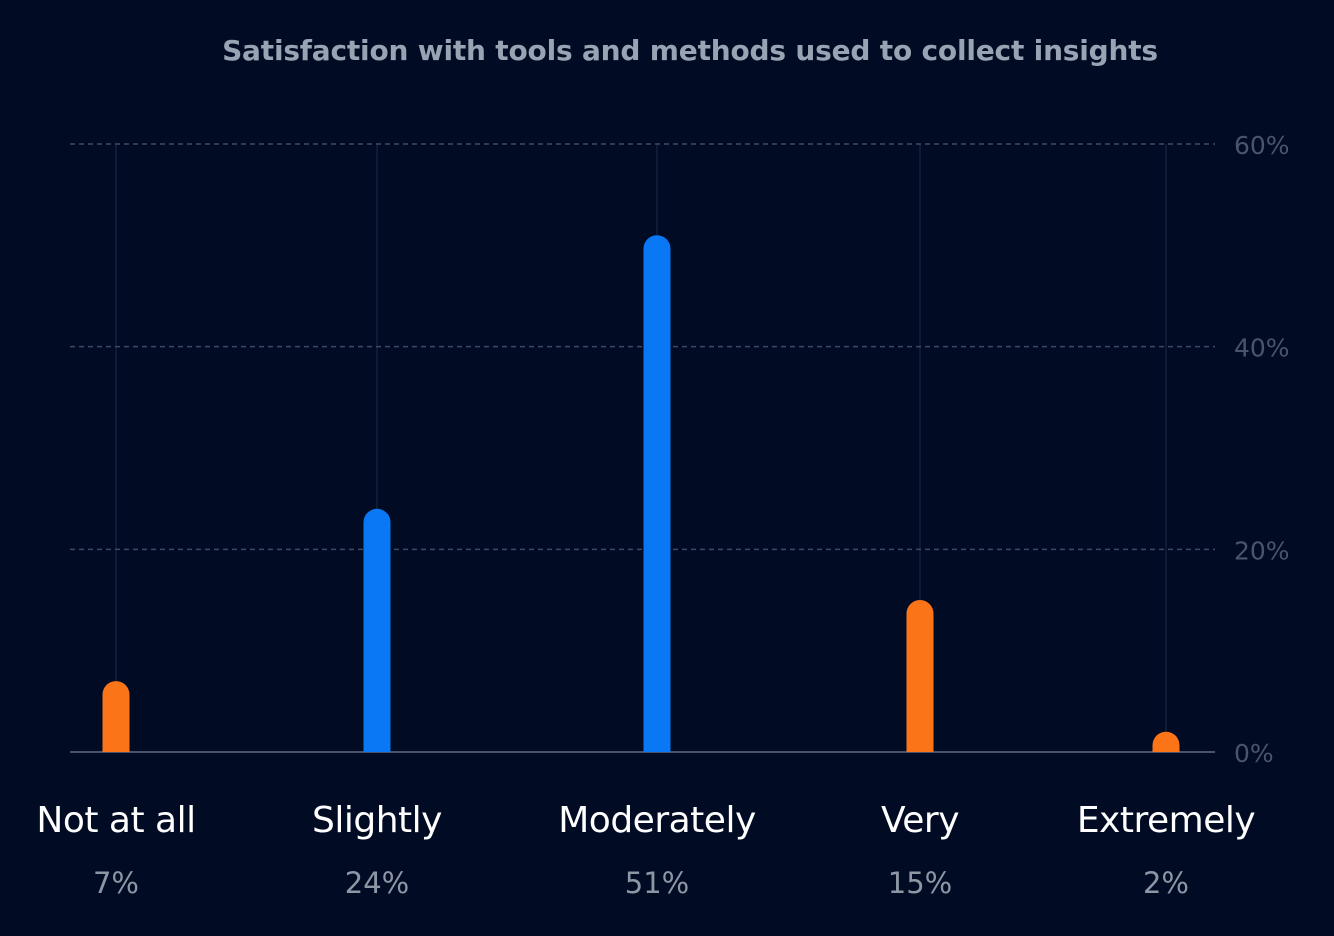 The image size is (1334, 936). Describe the element at coordinates (1166, 820) in the screenshot. I see `category-label: Extremely` at that location.